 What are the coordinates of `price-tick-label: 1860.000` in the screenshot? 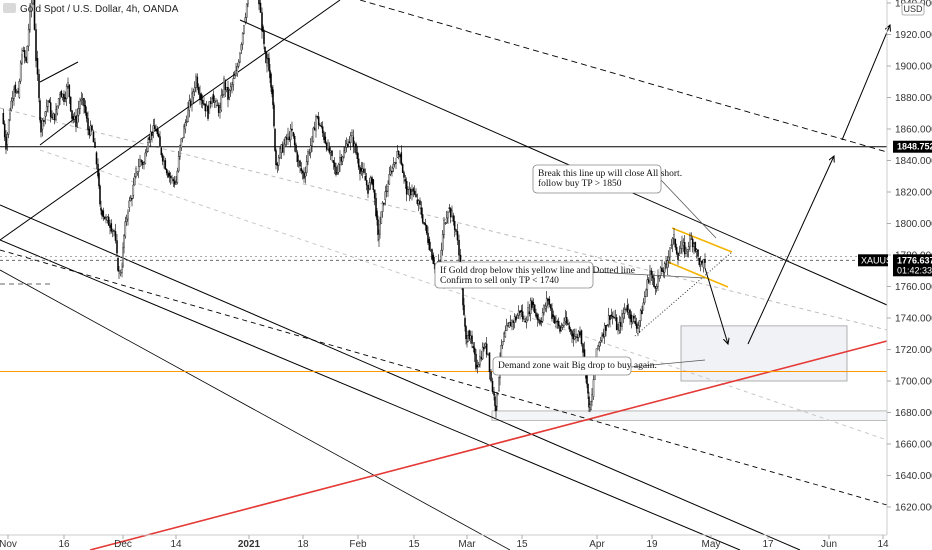 It's located at (913, 130).